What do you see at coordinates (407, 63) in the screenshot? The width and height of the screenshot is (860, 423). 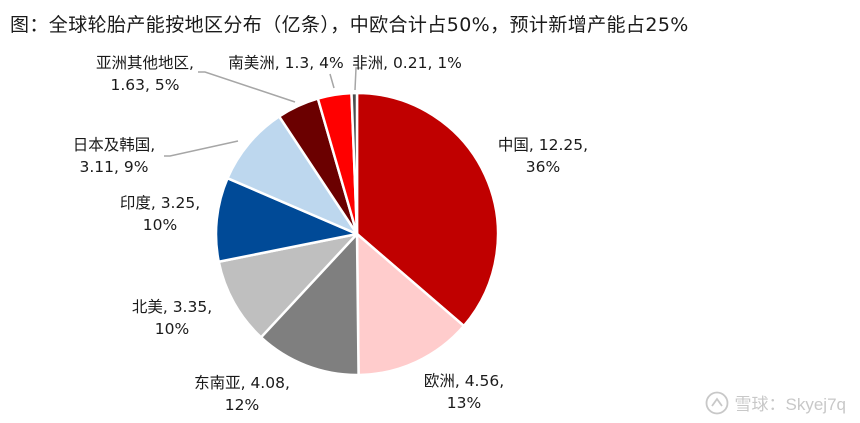 I see `slice-label-9: 非洲, 0.21, 1%` at bounding box center [407, 63].